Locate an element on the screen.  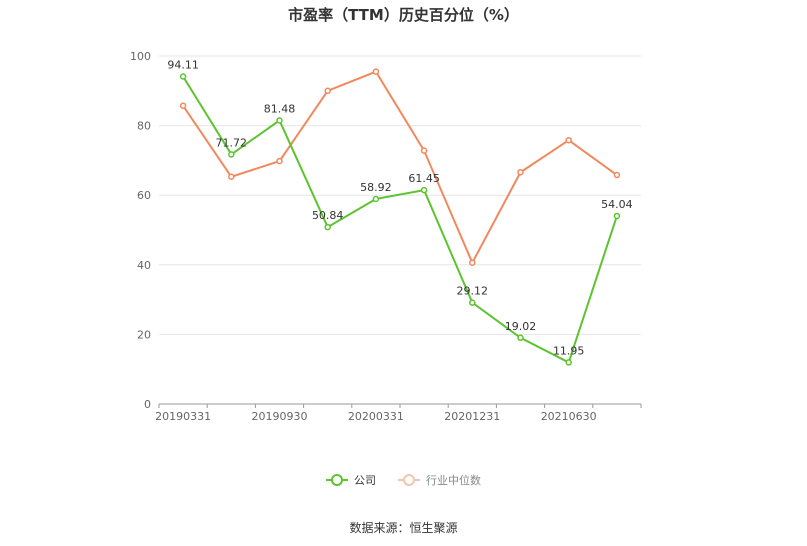
y-tick-label: 60 is located at coordinates (144, 195).